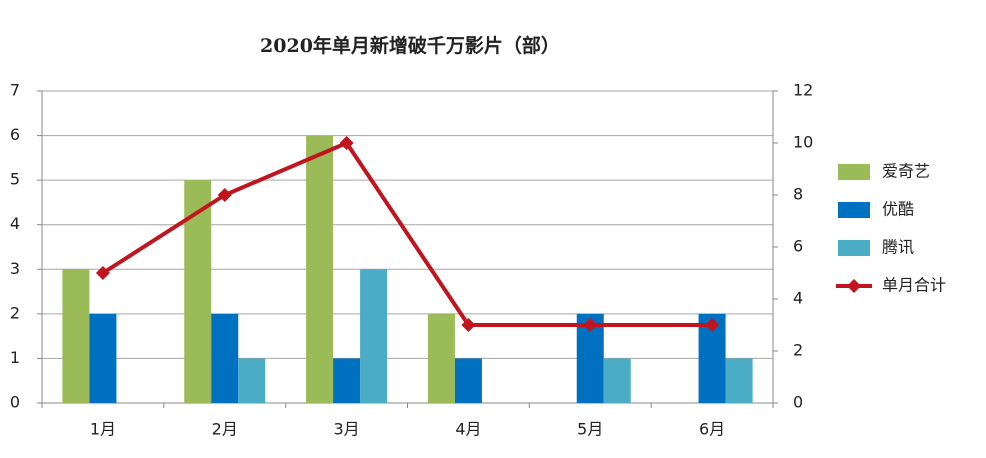 This screenshot has width=986, height=458. Describe the element at coordinates (410, 45) in the screenshot. I see `chart-title: 2020年单月新增破千万影片（部）` at that location.